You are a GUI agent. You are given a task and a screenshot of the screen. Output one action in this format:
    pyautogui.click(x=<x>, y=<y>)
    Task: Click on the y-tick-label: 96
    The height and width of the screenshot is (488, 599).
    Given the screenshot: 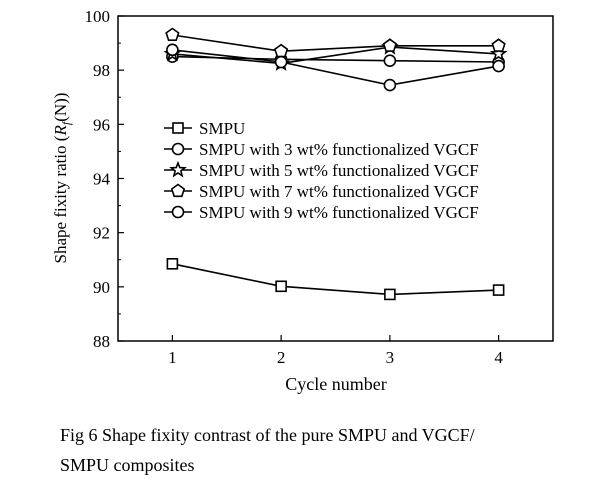 What is the action you would take?
    pyautogui.click(x=101, y=124)
    